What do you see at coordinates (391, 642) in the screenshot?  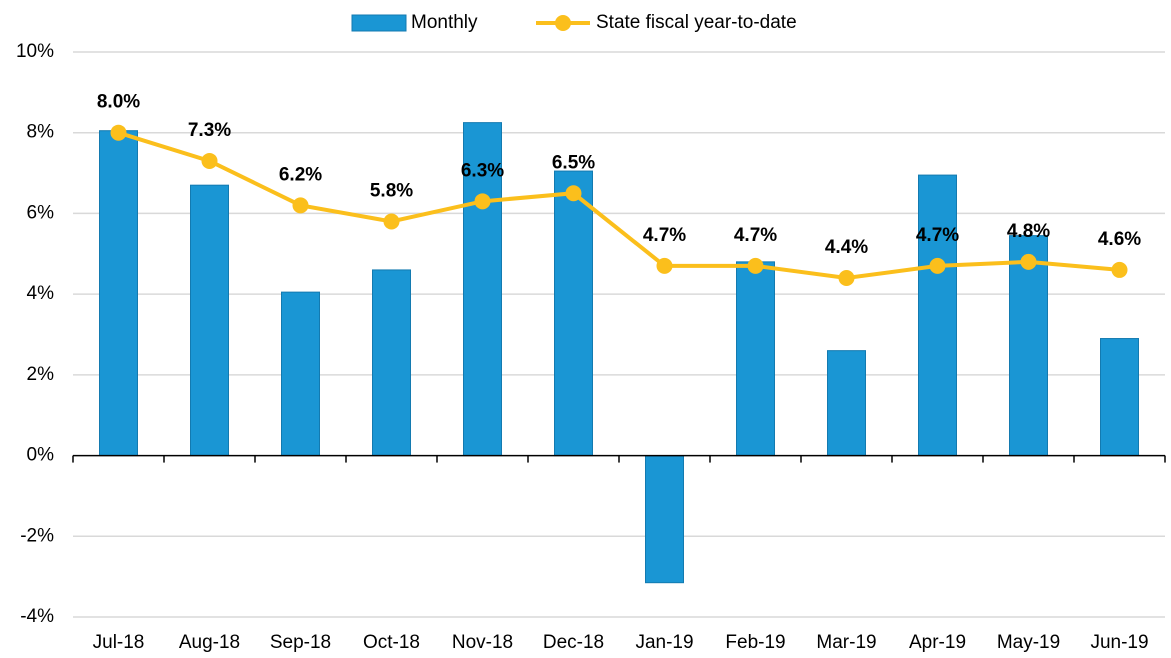 I see `x-tick-label: Oct-18` at bounding box center [391, 642].